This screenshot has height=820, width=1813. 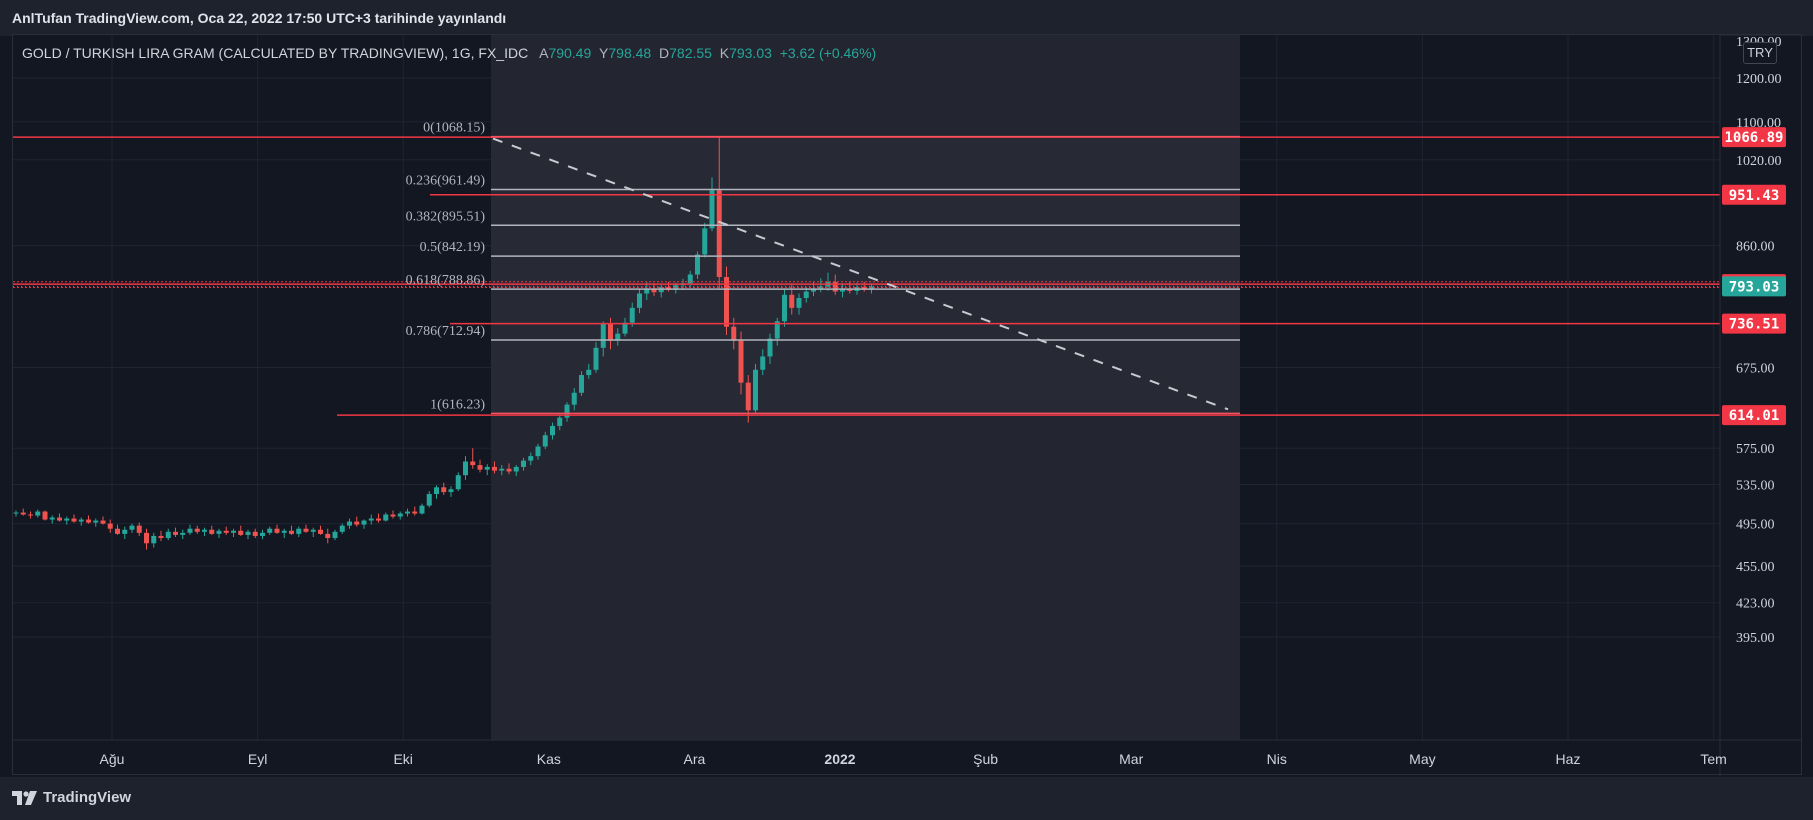 I want to click on level-price-label: 951.43, so click(x=1754, y=196).